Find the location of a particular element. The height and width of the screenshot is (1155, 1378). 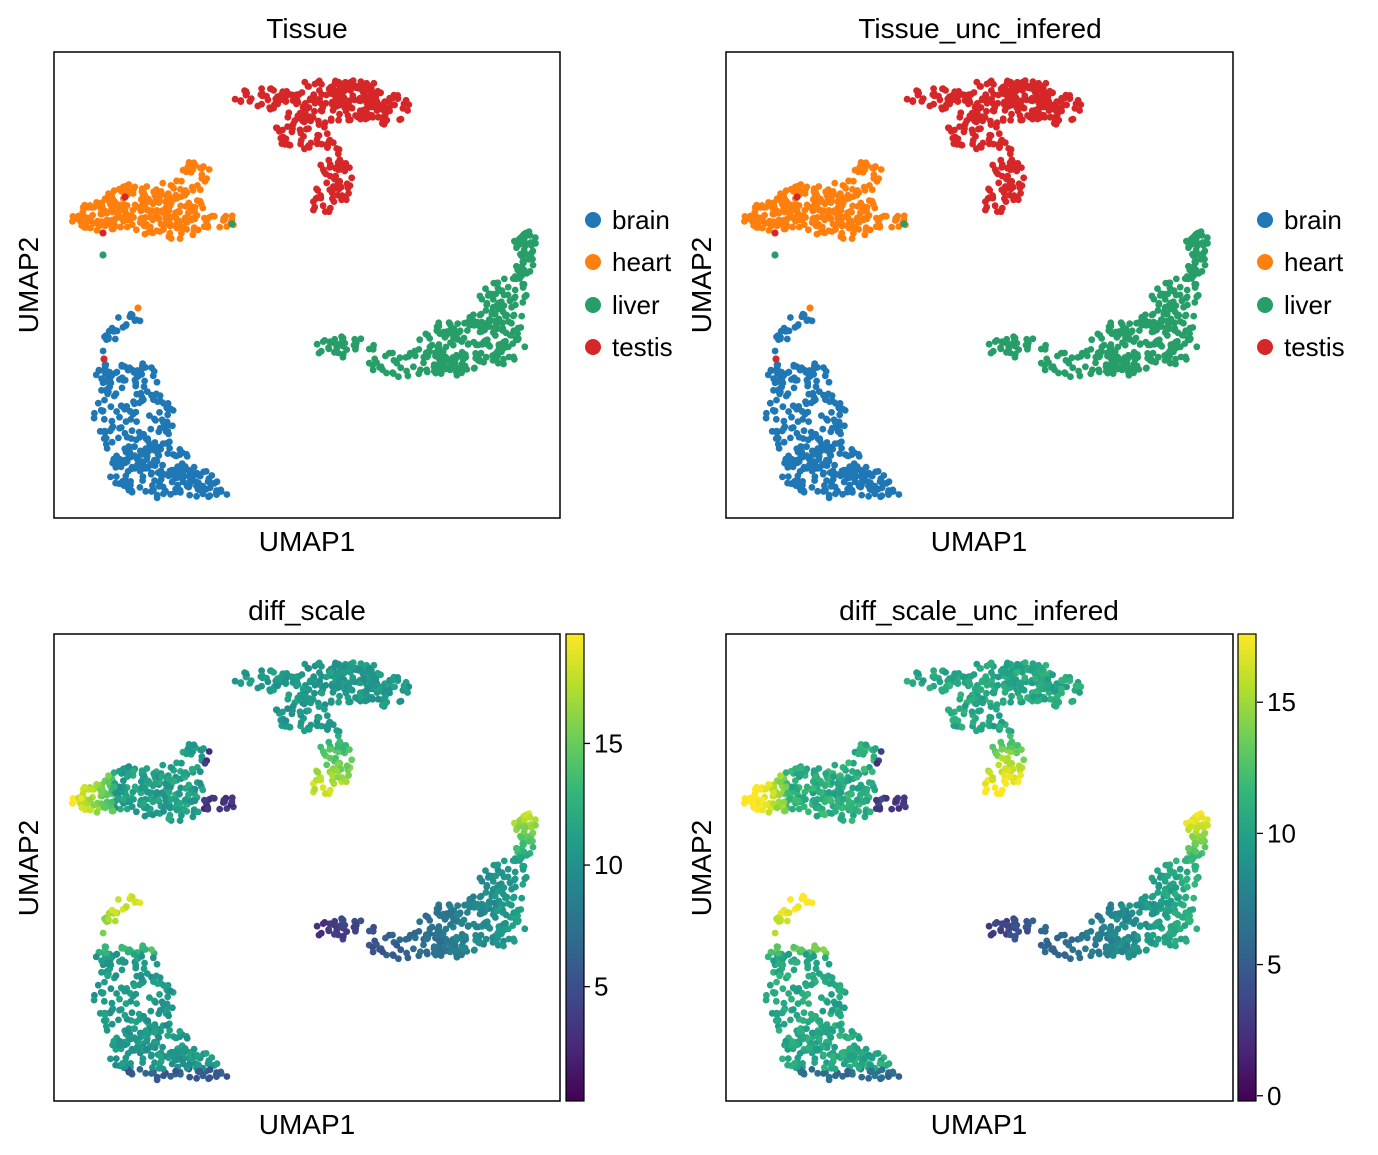

panel-title: Tissue_unc_infered is located at coordinates (979, 28).